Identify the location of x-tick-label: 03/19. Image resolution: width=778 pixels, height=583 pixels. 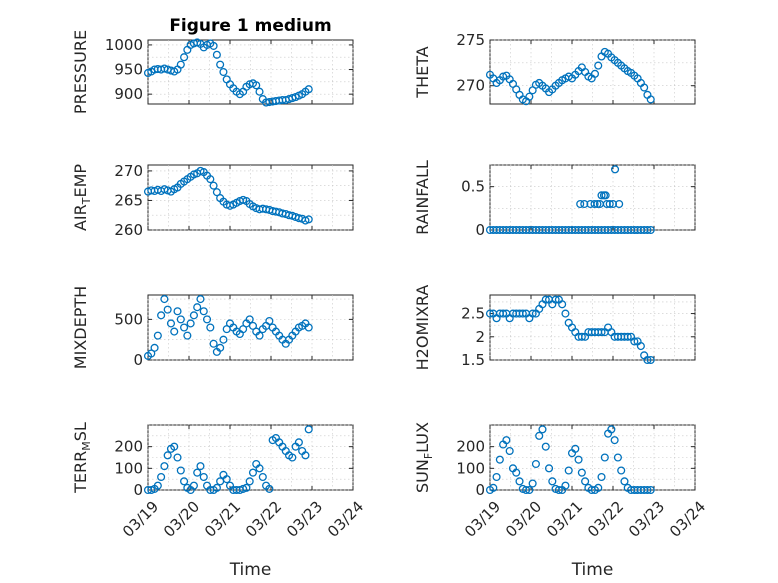
(140, 519).